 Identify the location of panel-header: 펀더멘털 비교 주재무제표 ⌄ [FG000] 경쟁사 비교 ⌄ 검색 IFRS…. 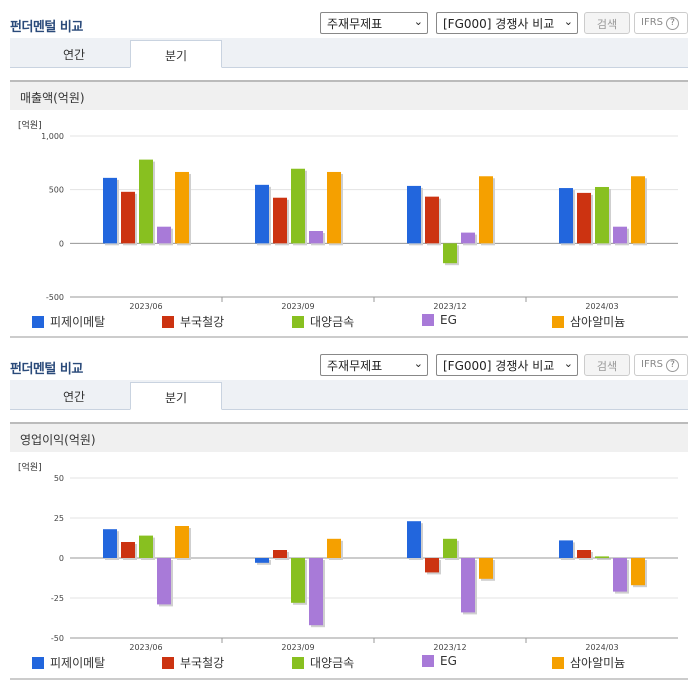
(348, 22).